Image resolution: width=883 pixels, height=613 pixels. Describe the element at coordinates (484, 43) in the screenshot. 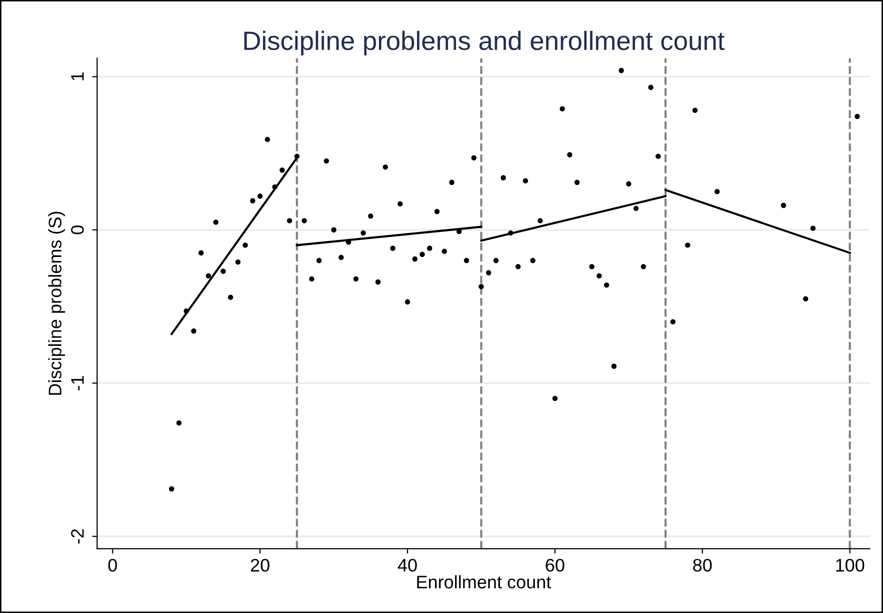

I see `chart-title: Discipline problems and enrollment count` at that location.